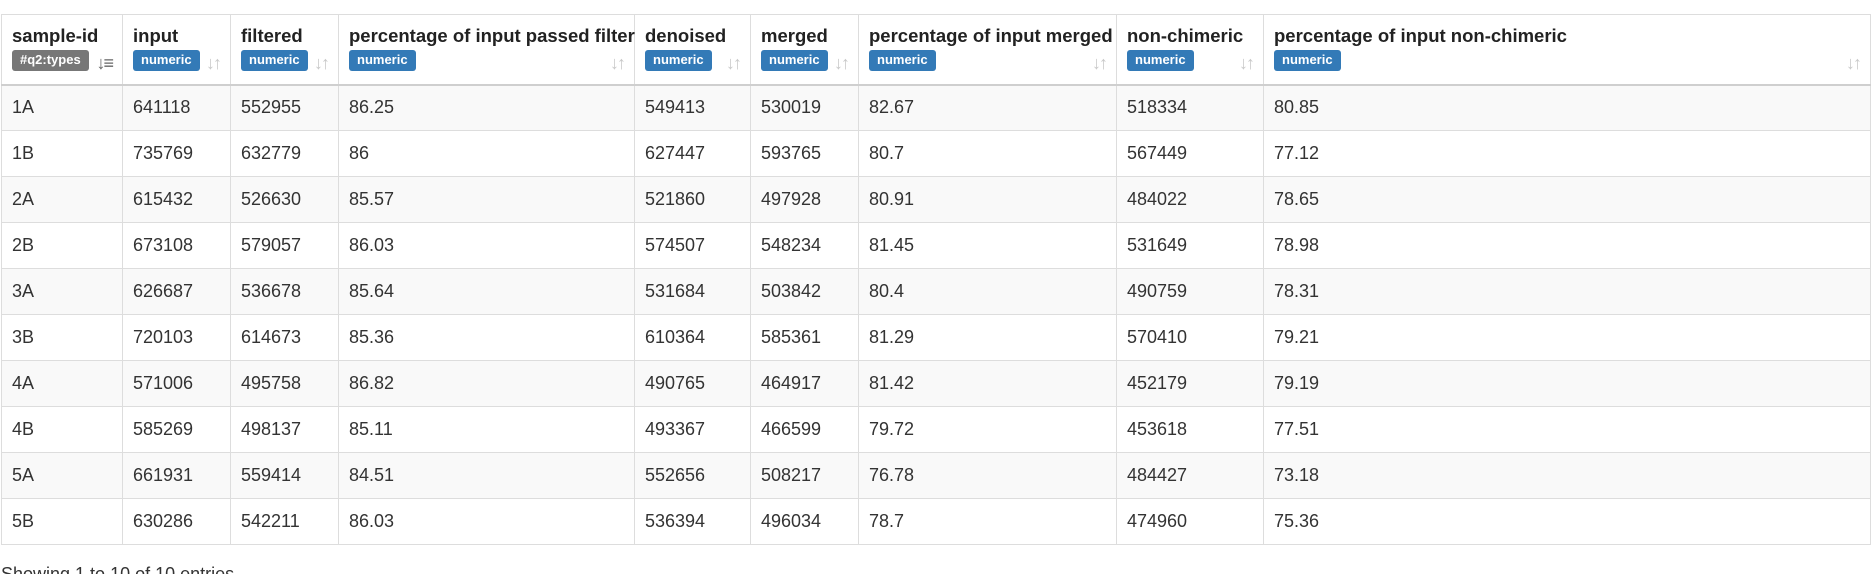  What do you see at coordinates (692, 429) in the screenshot?
I see `table-cell: 493367` at bounding box center [692, 429].